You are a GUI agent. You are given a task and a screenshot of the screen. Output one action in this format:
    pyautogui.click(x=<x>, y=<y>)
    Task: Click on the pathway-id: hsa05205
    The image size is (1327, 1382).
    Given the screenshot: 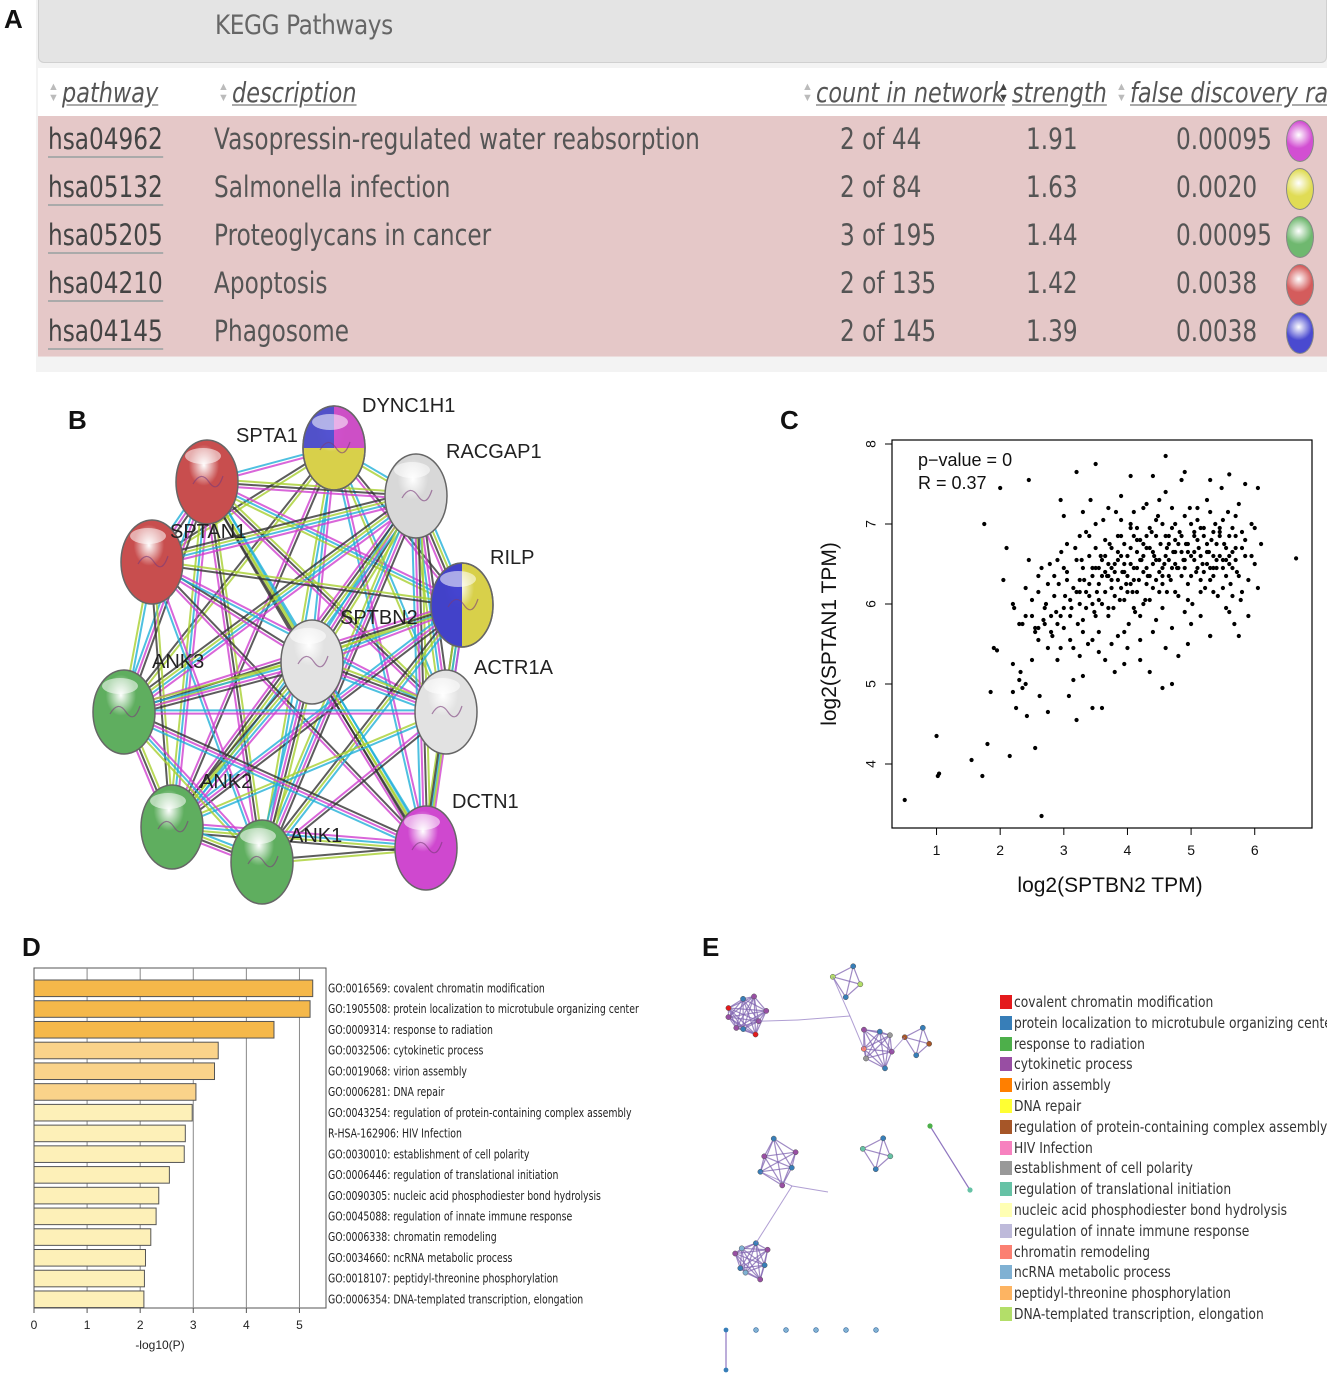 What is the action you would take?
    pyautogui.click(x=105, y=236)
    